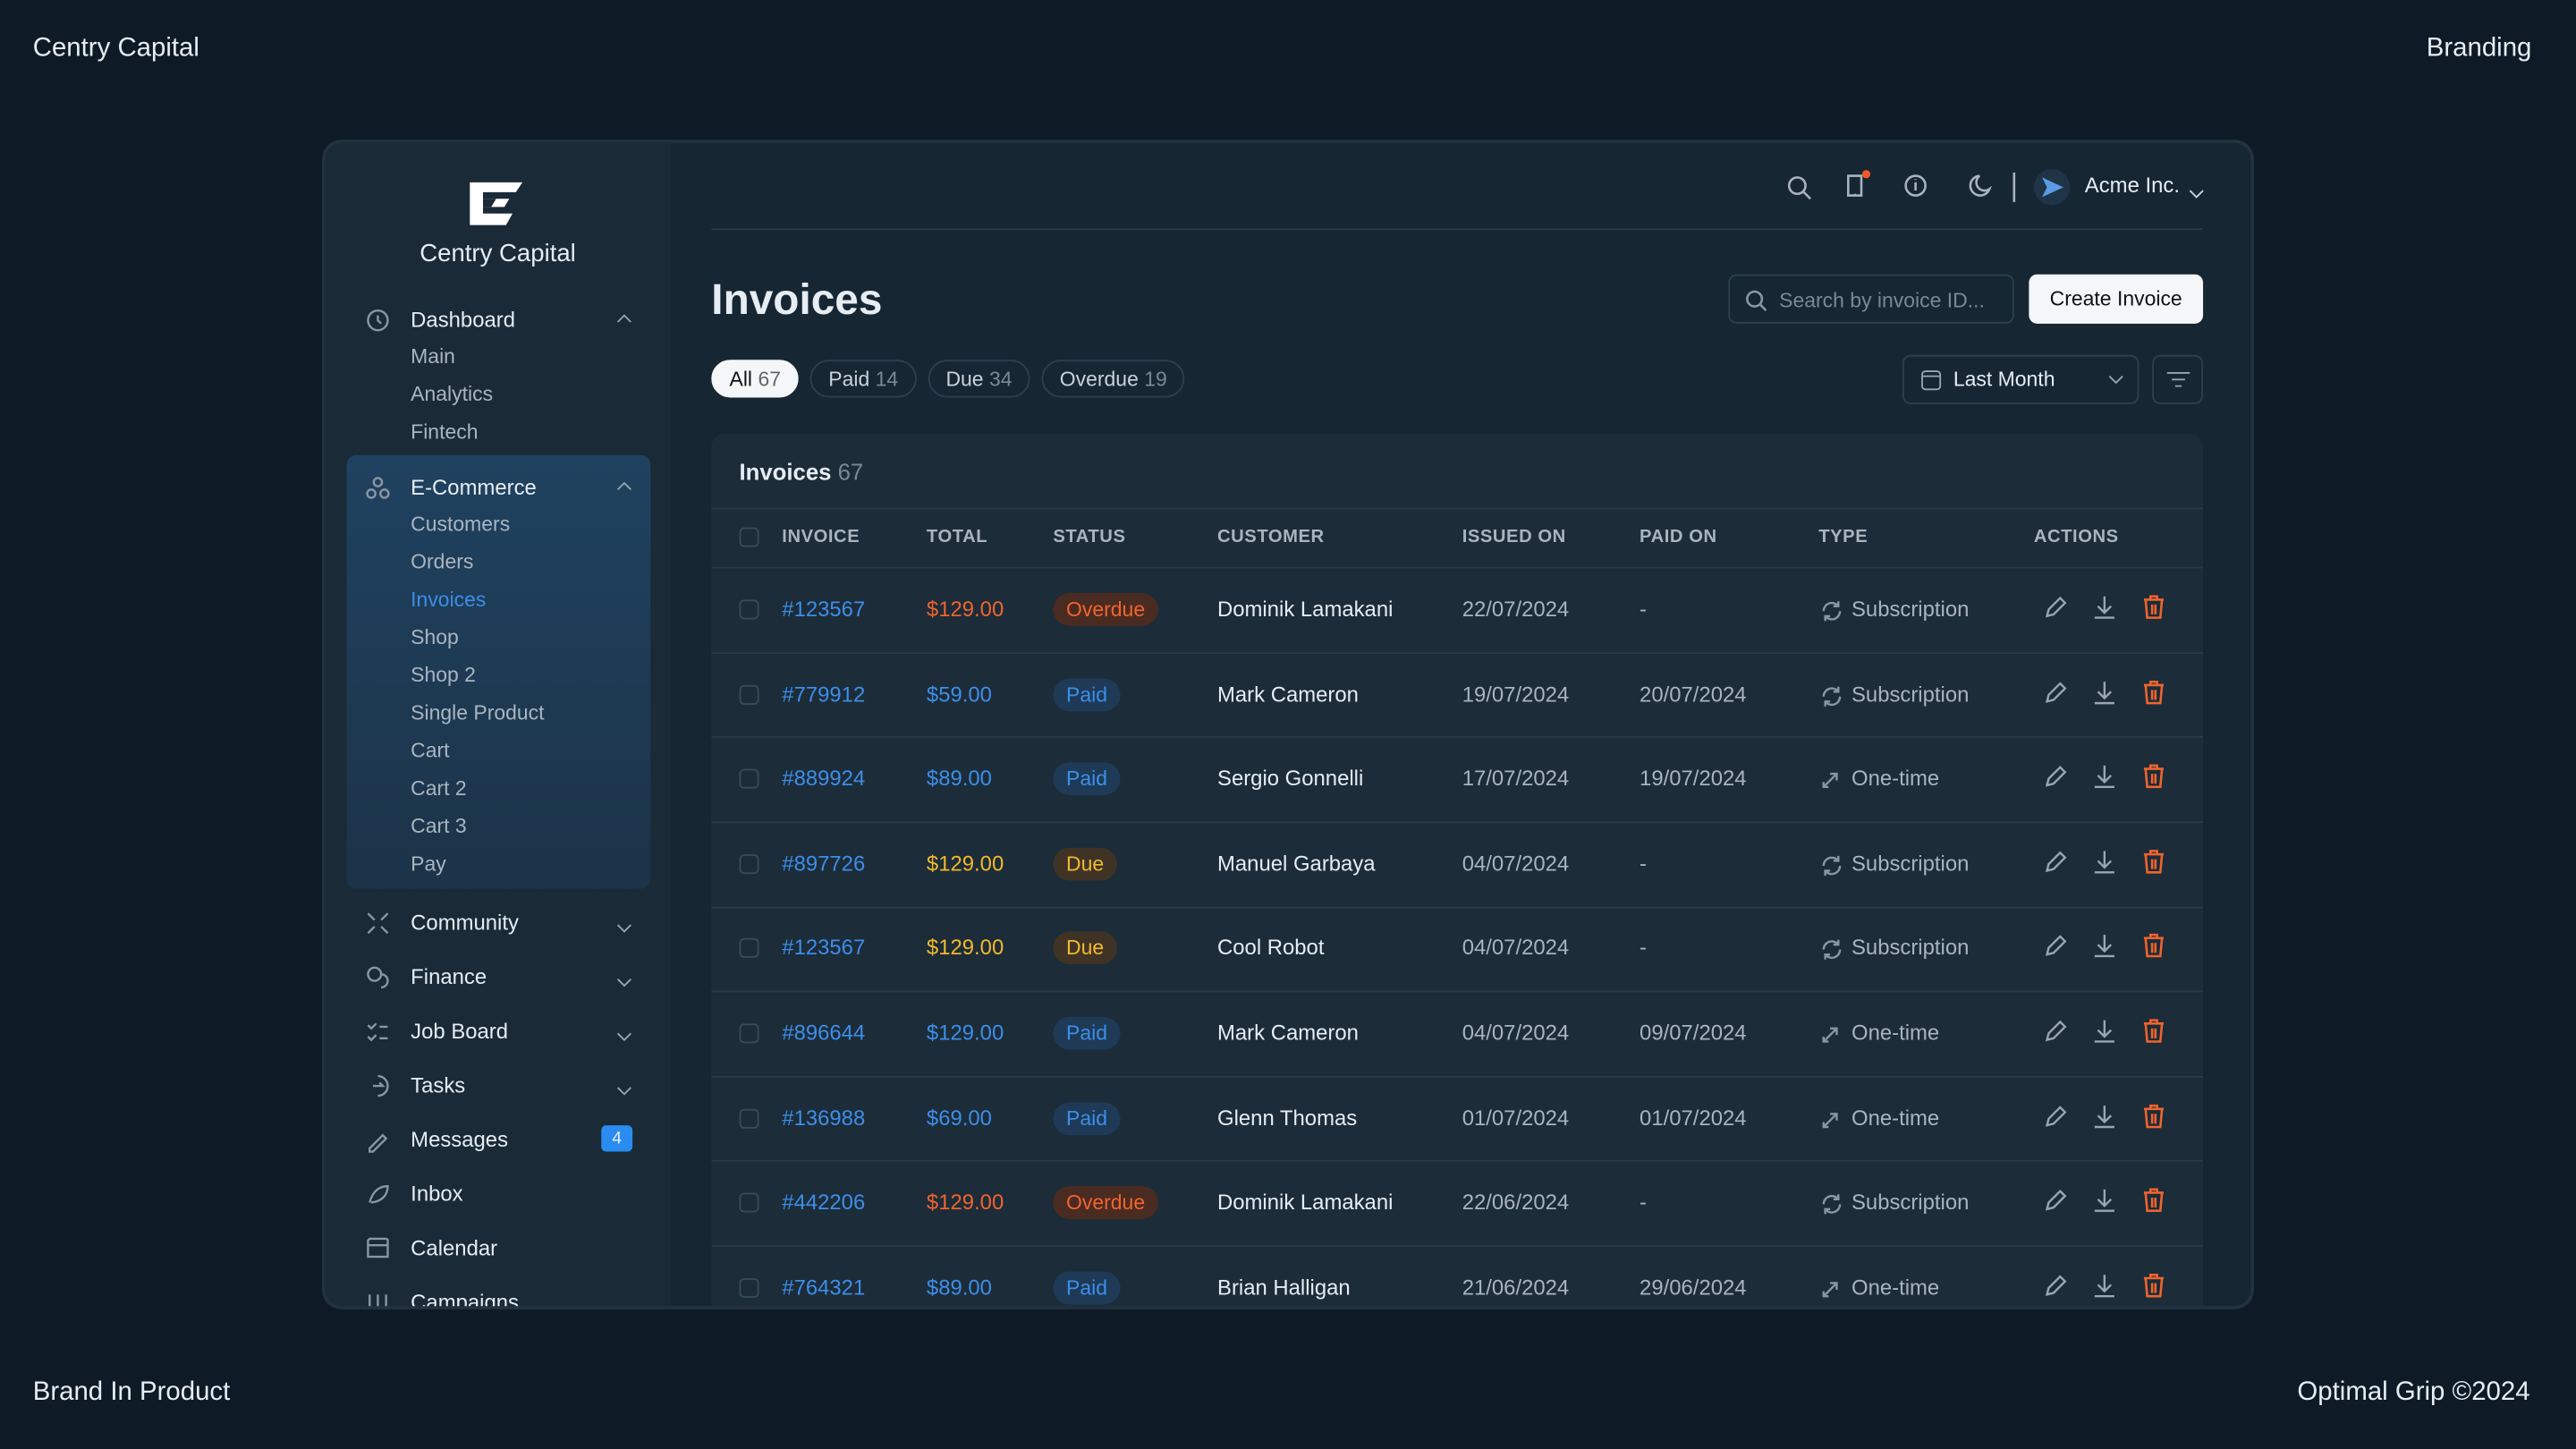 This screenshot has height=1449, width=2576. I want to click on nav-label: Job Board, so click(460, 1031).